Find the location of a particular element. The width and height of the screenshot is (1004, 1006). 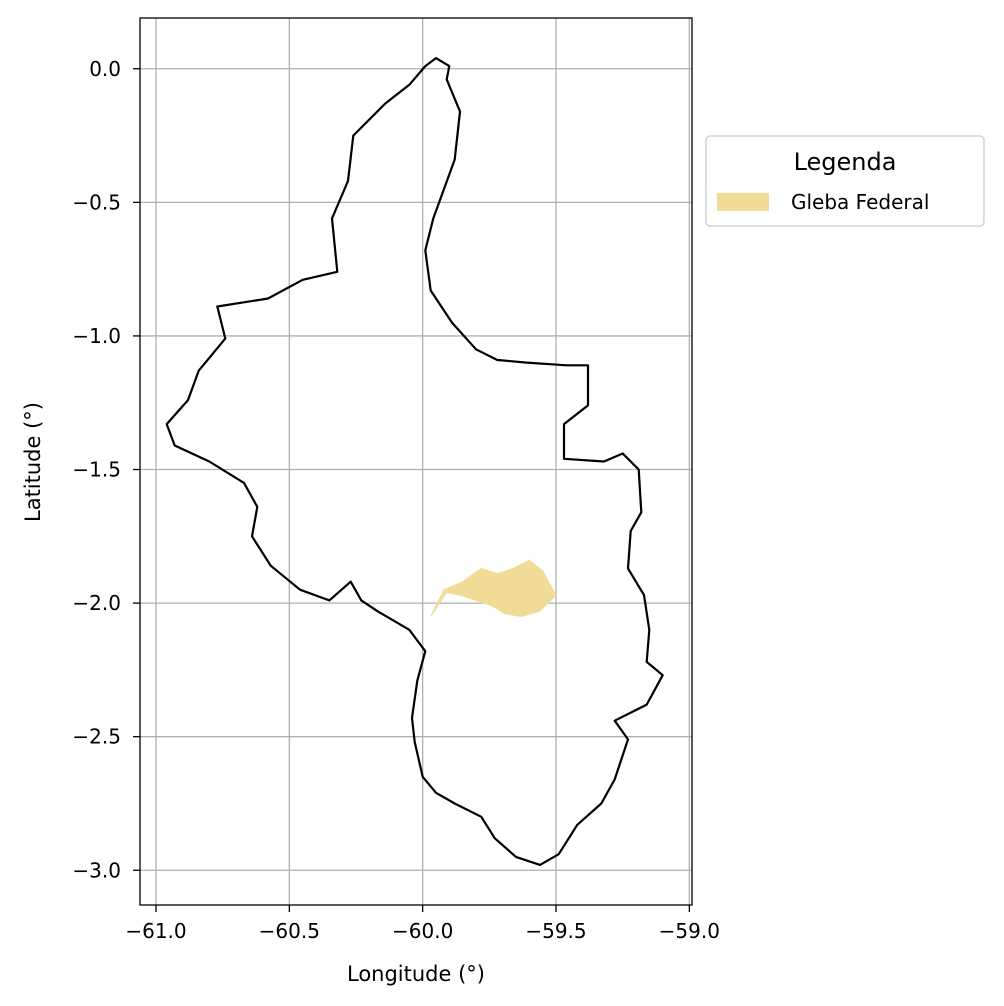

legend-frame is located at coordinates (845, 181).